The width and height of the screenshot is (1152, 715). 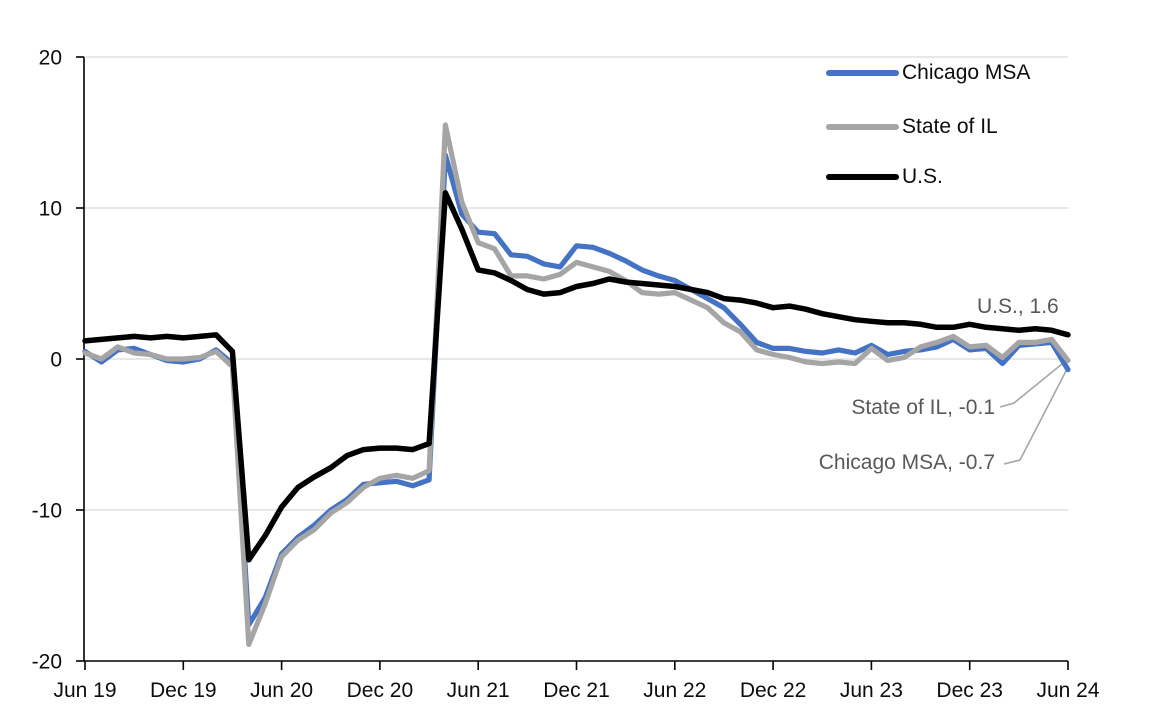 I want to click on legend-item-us: U.S., so click(x=884, y=177).